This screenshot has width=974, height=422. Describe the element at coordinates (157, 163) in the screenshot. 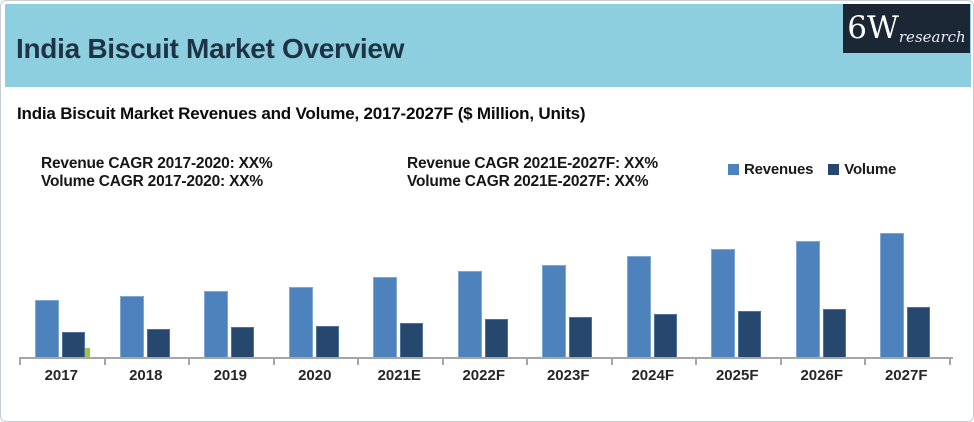

I see `revenue-cagr-historic: Revenue CAGR 2017-2020: XX%` at that location.